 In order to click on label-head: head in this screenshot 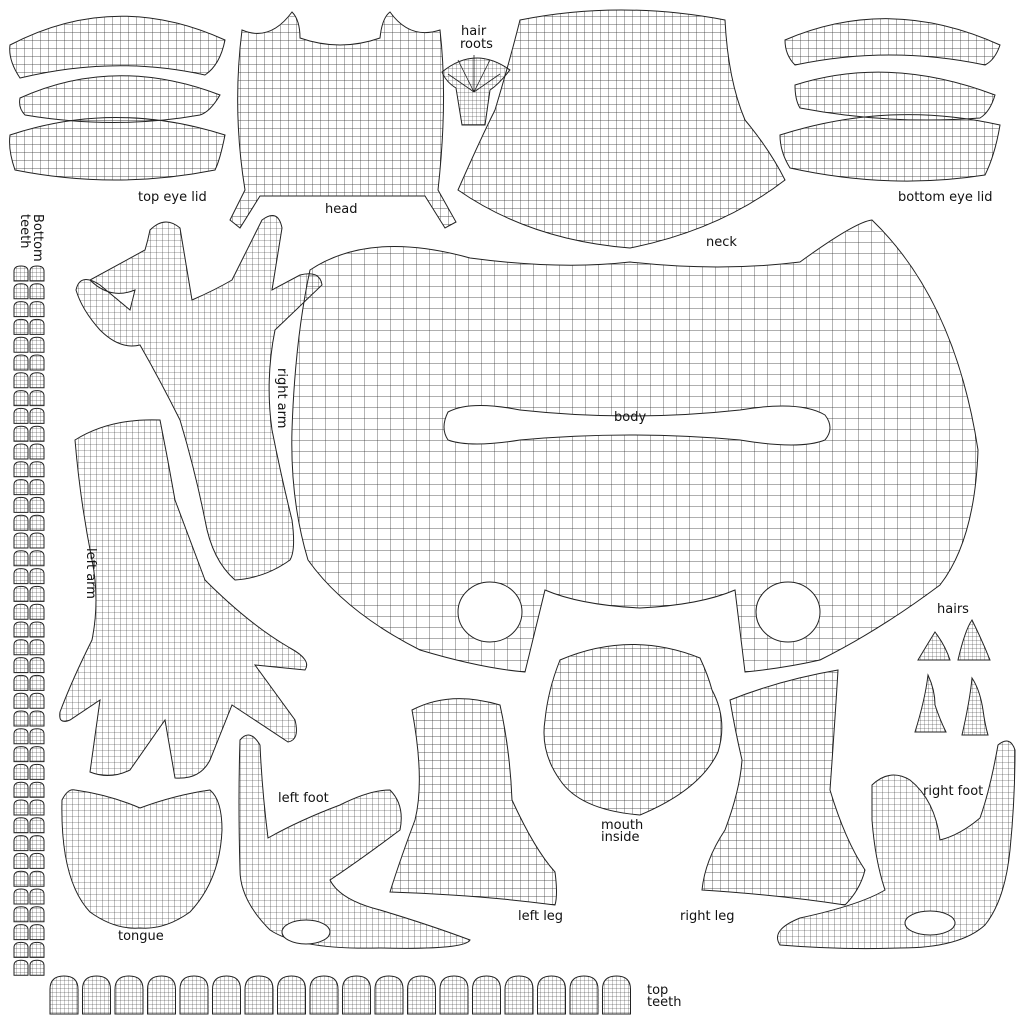, I will do `click(341, 209)`.